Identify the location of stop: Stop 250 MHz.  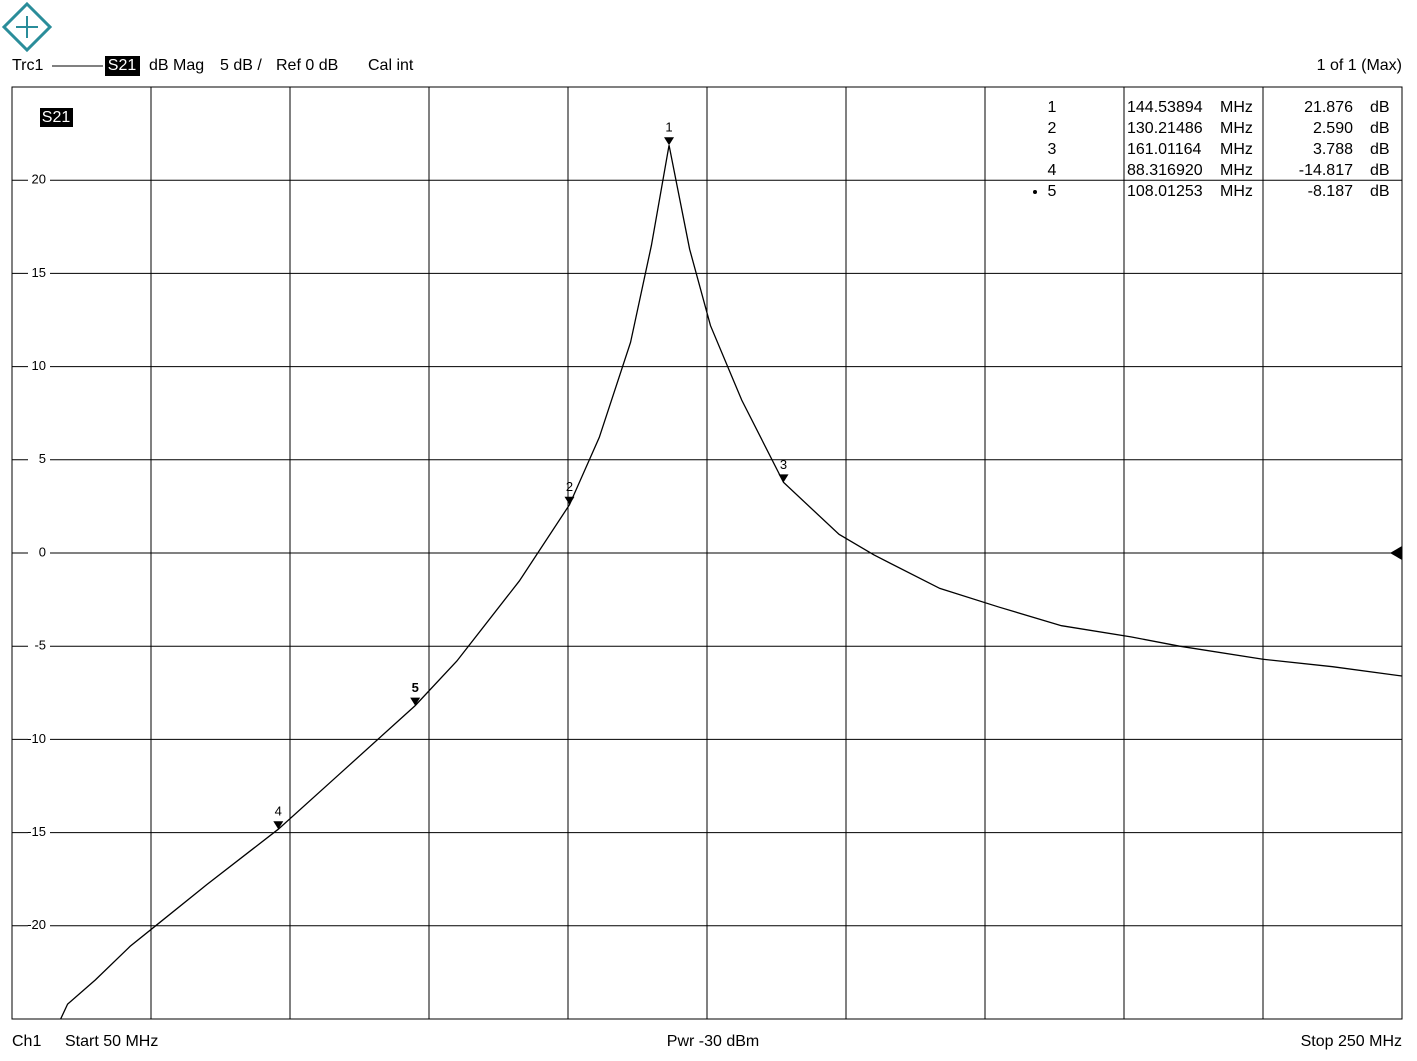
(1351, 1041).